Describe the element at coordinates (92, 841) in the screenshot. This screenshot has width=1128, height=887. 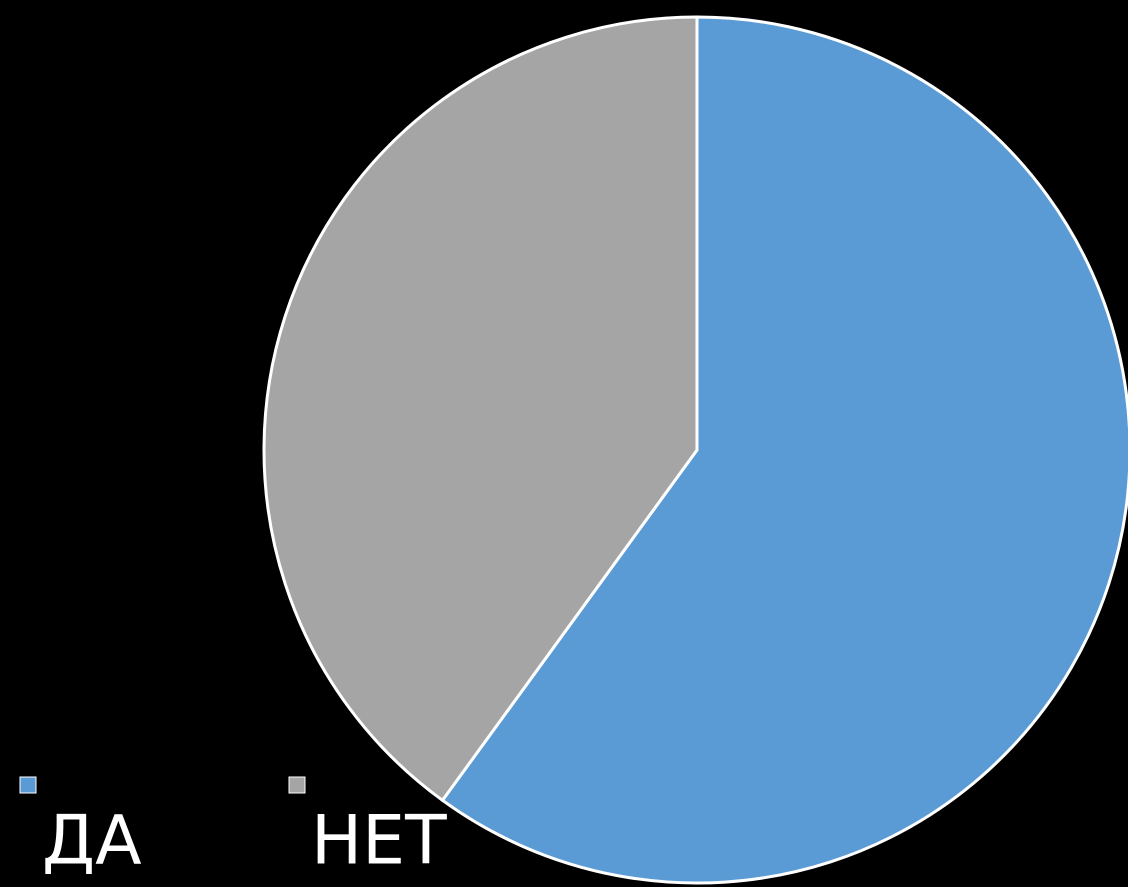
I see `legend-label: ДА` at that location.